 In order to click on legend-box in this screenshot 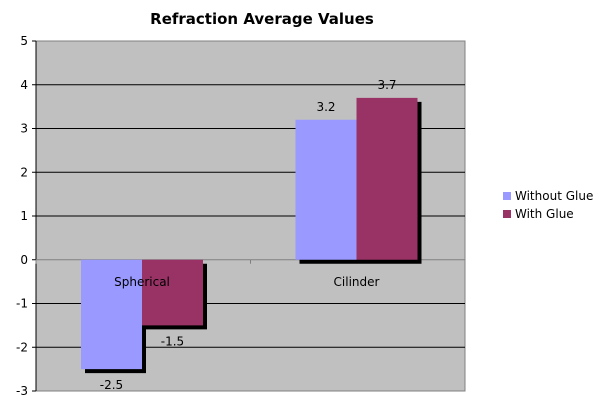, I will do `click(548, 205)`.